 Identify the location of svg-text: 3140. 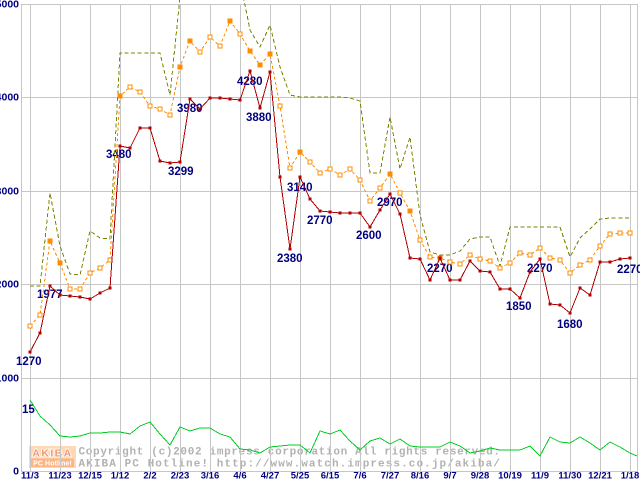
(300, 188).